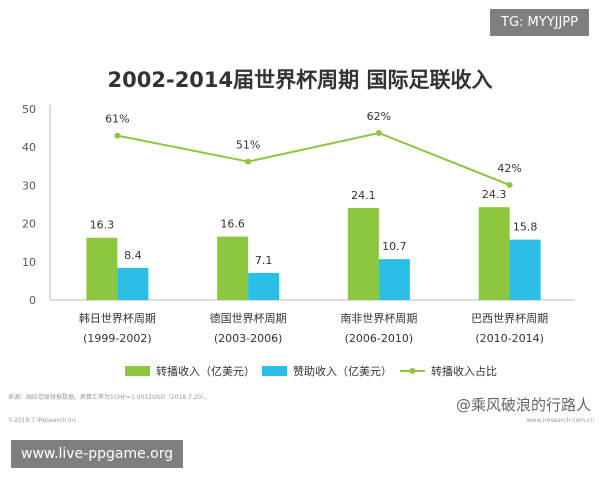 The width and height of the screenshot is (600, 480). Describe the element at coordinates (32, 300) in the screenshot. I see `y-tick-label: 0` at that location.